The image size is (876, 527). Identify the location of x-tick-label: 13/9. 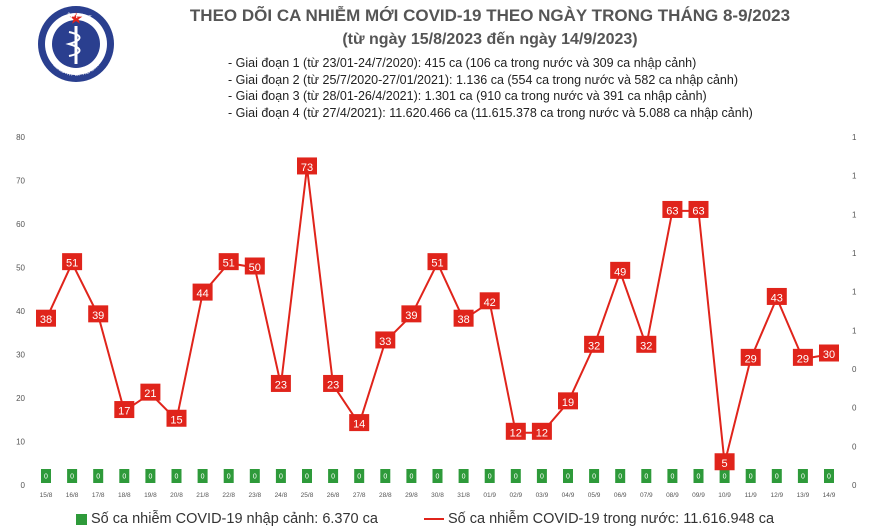
(803, 495).